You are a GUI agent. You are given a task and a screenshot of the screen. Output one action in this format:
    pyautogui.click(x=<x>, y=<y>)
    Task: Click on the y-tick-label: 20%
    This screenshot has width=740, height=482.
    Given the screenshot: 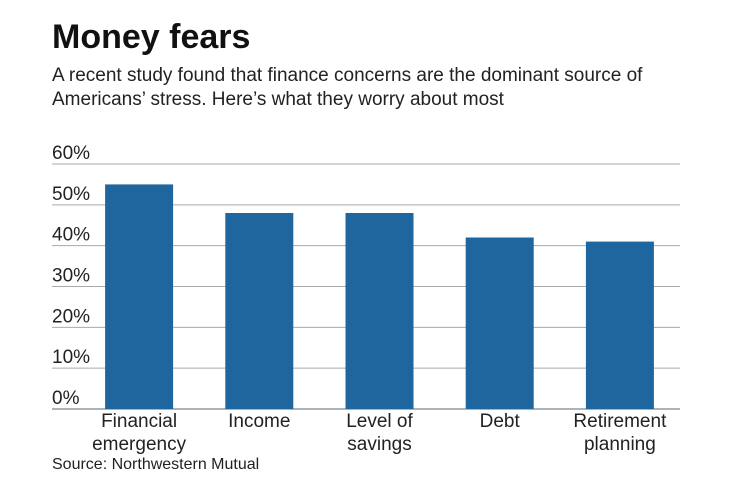 What is the action you would take?
    pyautogui.click(x=71, y=316)
    